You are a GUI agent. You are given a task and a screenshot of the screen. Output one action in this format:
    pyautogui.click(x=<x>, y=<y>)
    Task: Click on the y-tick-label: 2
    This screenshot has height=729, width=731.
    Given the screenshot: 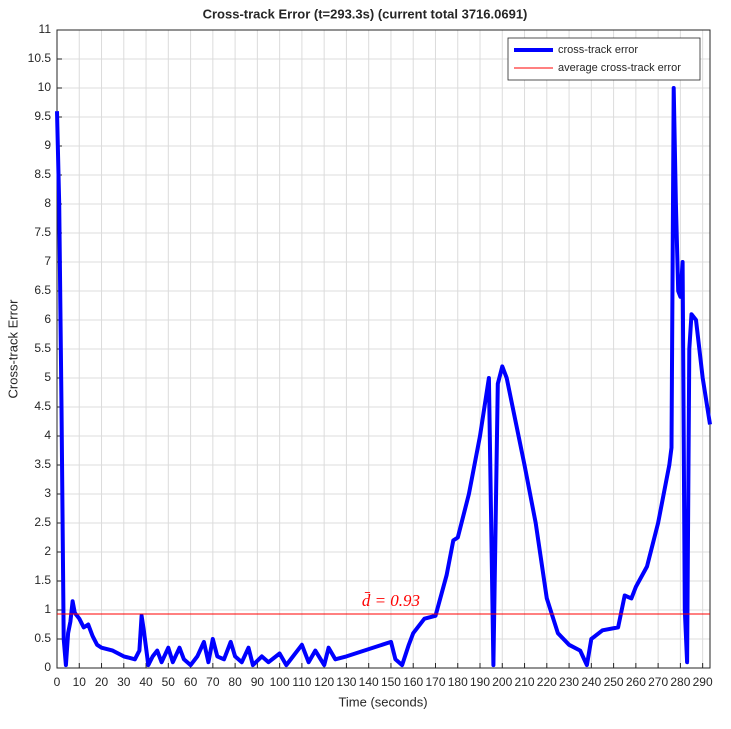 What is the action you would take?
    pyautogui.click(x=47, y=551)
    